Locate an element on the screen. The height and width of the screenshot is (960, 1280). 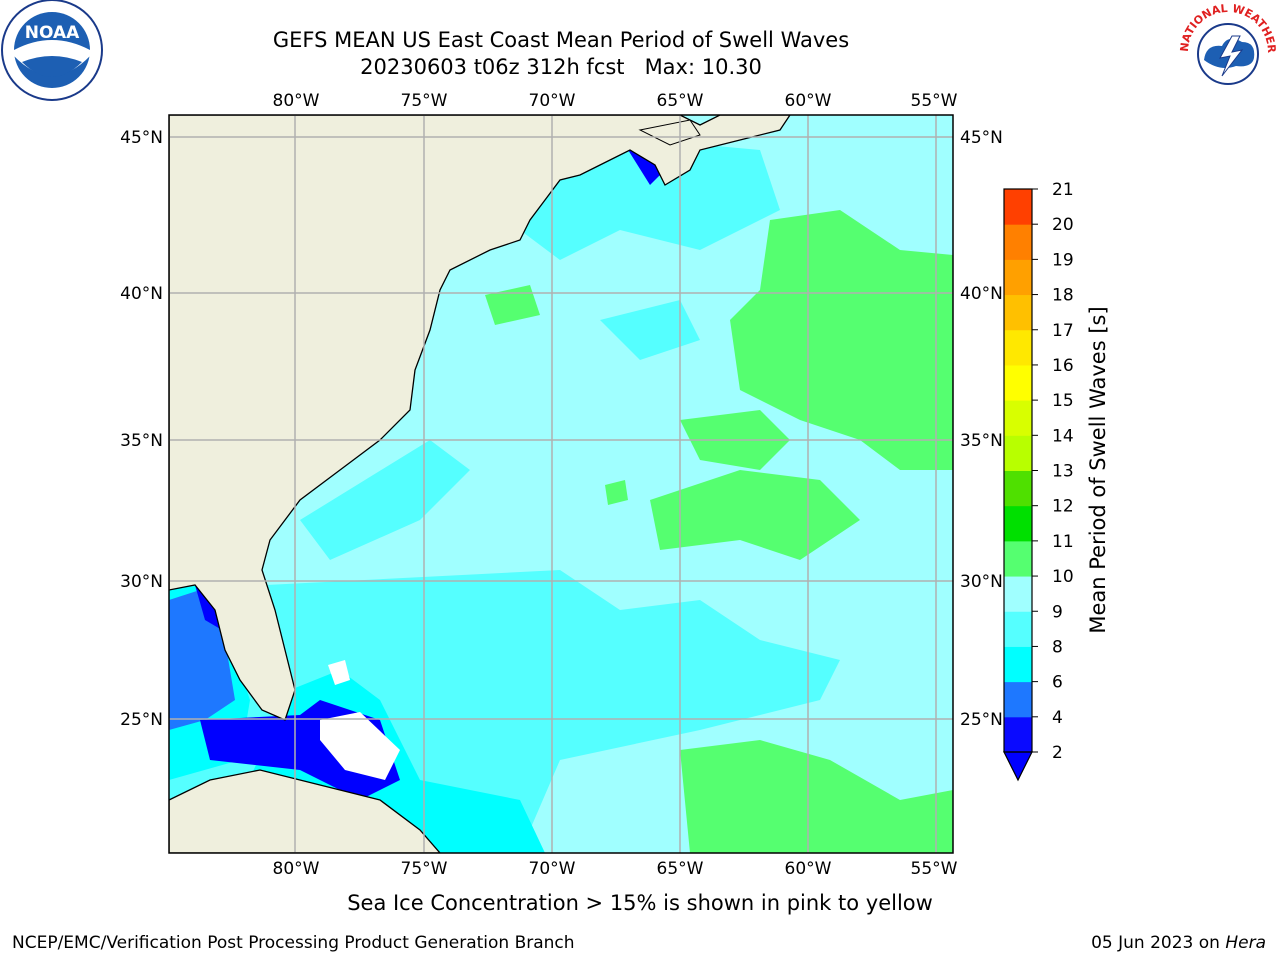
lon-label-top: 70°W is located at coordinates (552, 101).